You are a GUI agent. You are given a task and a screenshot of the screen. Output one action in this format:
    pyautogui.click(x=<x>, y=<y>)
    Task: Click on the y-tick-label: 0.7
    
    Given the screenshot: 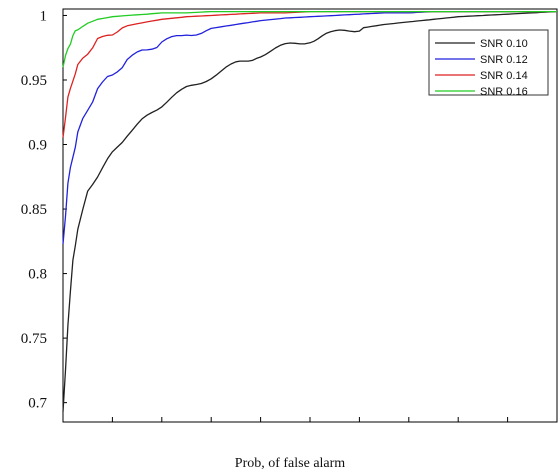 What is the action you would take?
    pyautogui.click(x=37, y=404)
    